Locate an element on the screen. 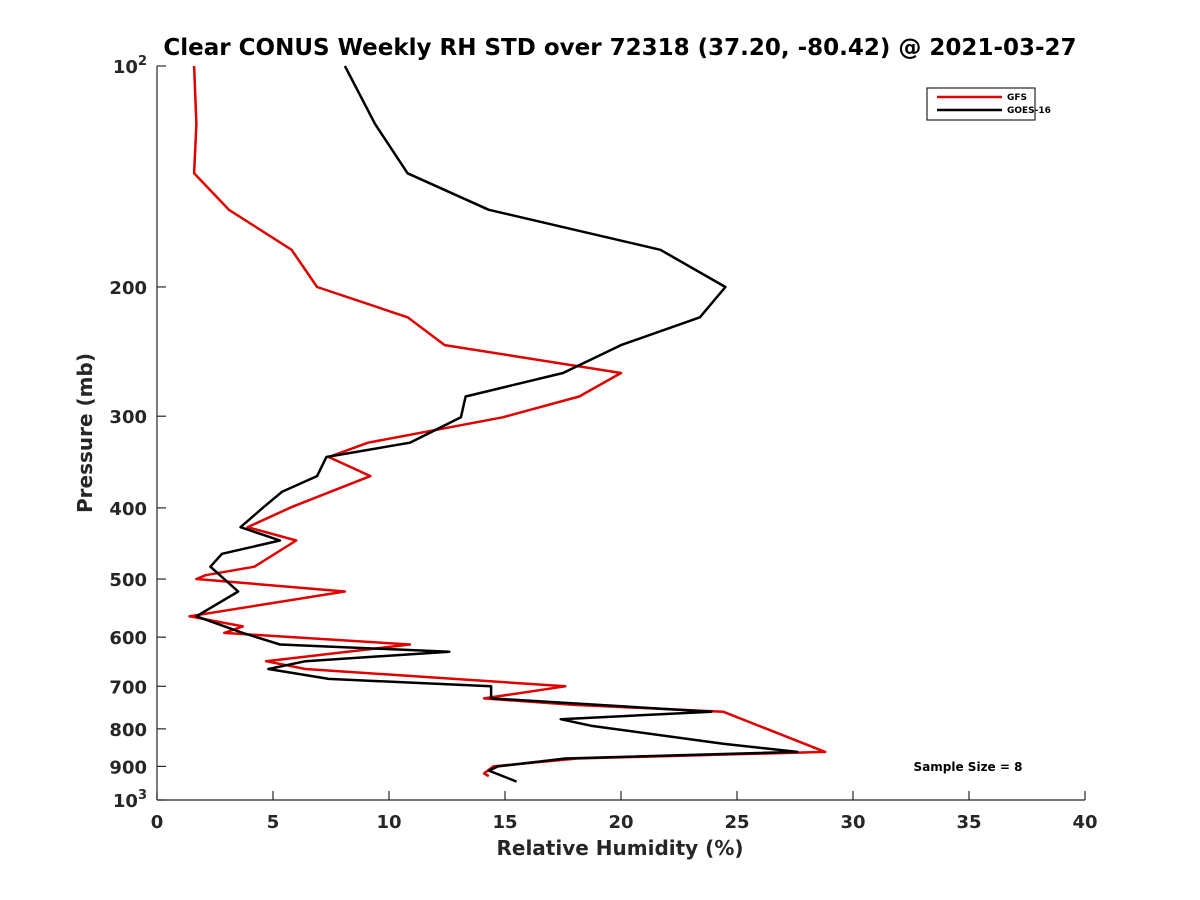 This screenshot has width=1200, height=900. x-axis-label: Relative Humidity (%) is located at coordinates (619, 848).